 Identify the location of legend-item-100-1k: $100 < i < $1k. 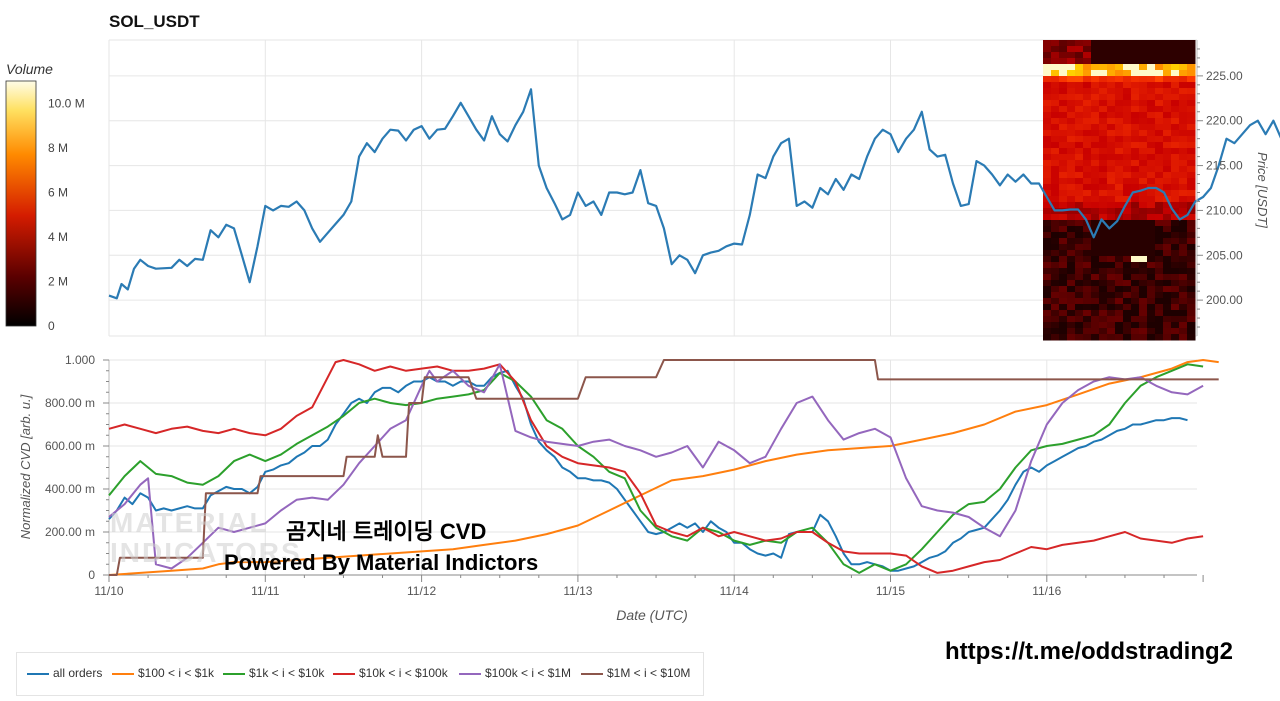
(163, 673).